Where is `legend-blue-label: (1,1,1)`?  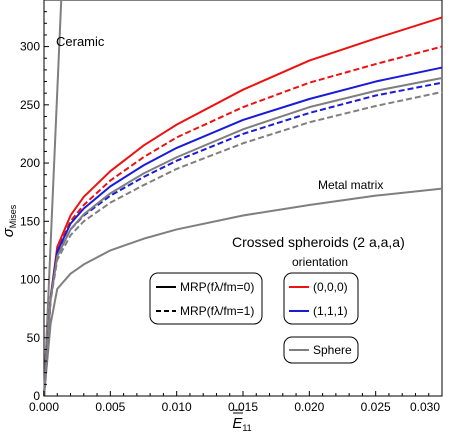
legend-blue-label: (1,1,1) is located at coordinates (330, 311).